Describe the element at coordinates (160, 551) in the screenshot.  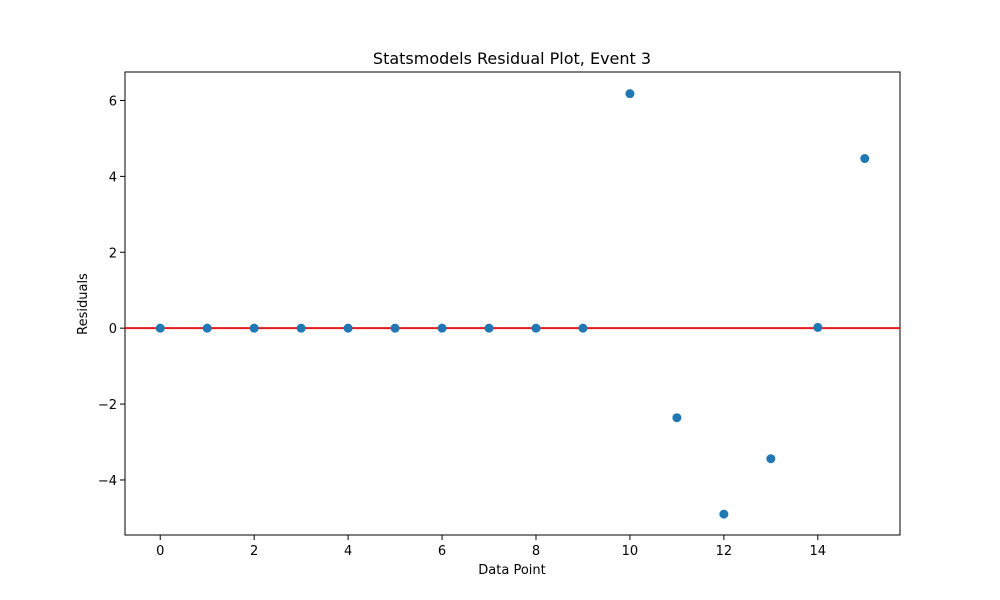
I see `x-tick-label: 0` at that location.